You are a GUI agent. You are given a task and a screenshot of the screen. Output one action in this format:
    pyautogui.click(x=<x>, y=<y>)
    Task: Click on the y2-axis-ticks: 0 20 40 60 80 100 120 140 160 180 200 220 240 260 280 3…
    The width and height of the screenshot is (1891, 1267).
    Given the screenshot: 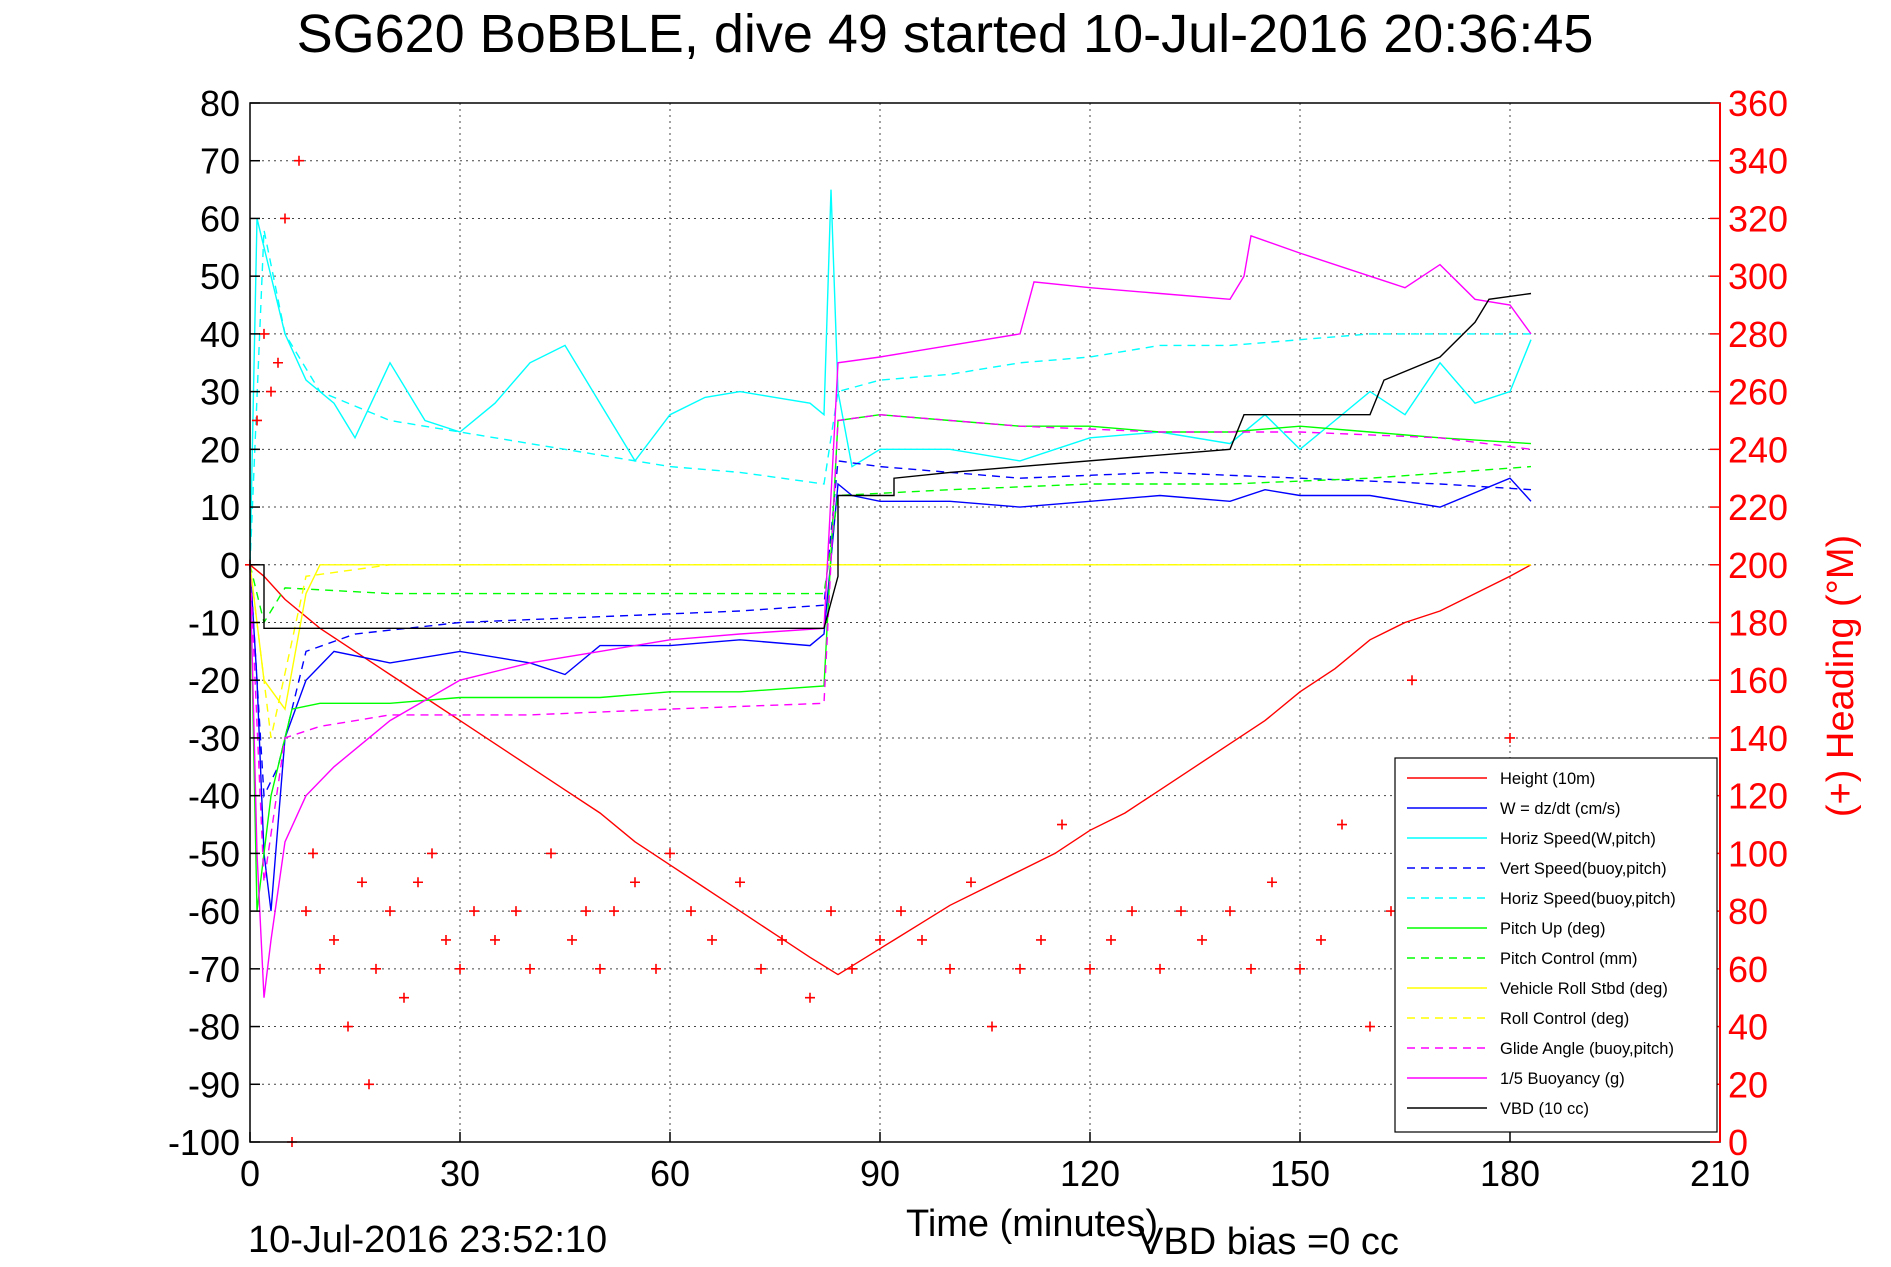 What is the action you would take?
    pyautogui.click(x=1749, y=623)
    